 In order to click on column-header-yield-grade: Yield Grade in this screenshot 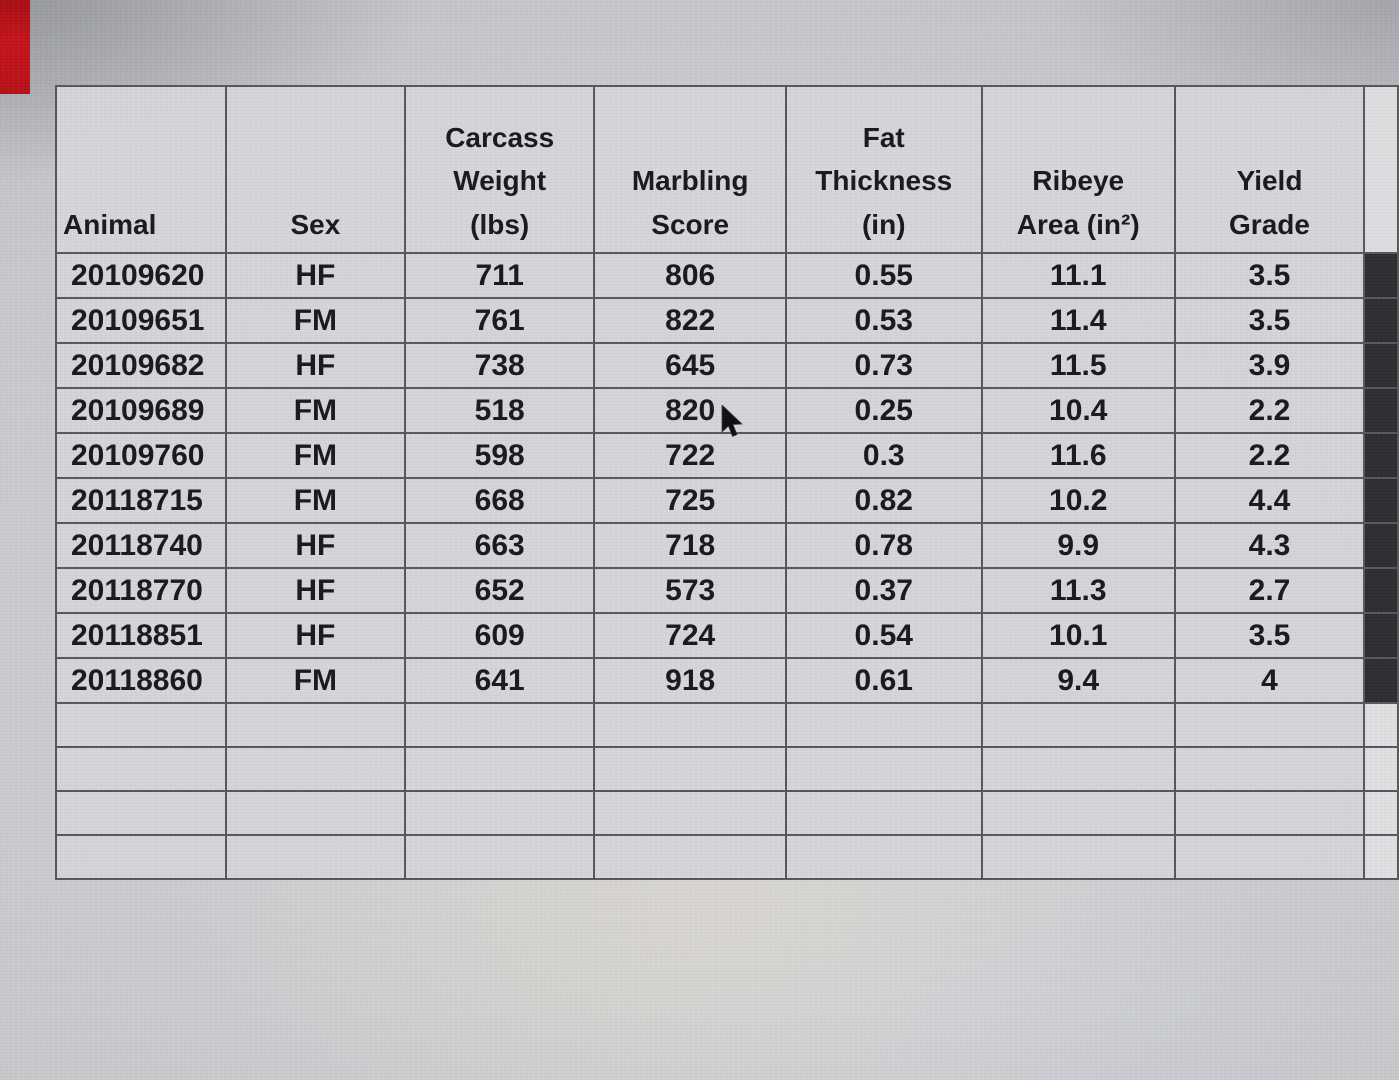, I will do `click(1269, 169)`.